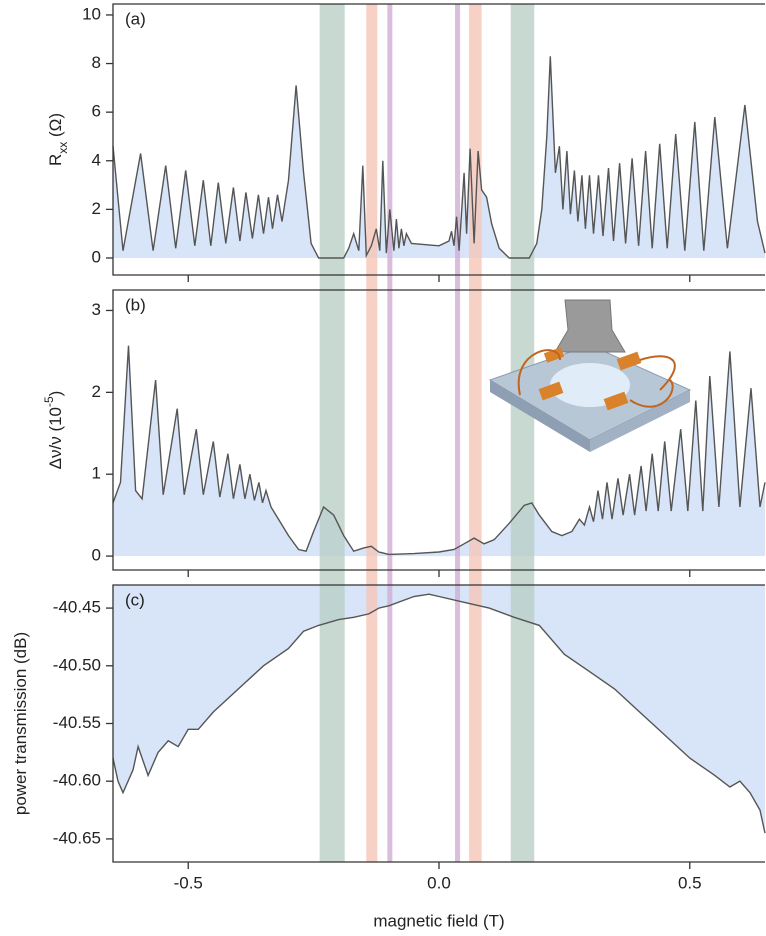  I want to click on y-label-part: -5, so click(49, 401).